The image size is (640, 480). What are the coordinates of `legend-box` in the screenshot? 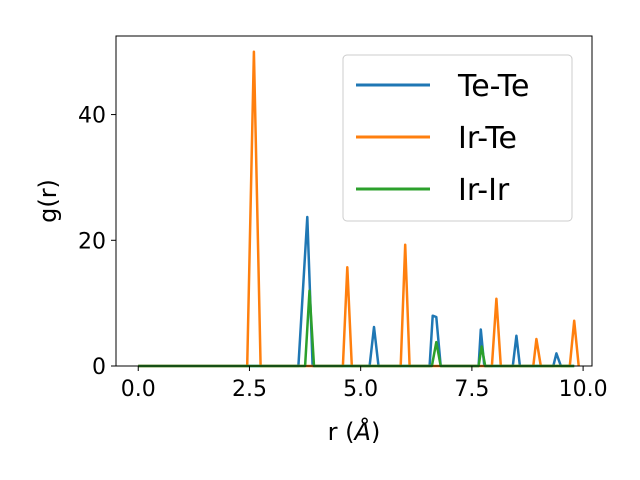 It's located at (457, 138).